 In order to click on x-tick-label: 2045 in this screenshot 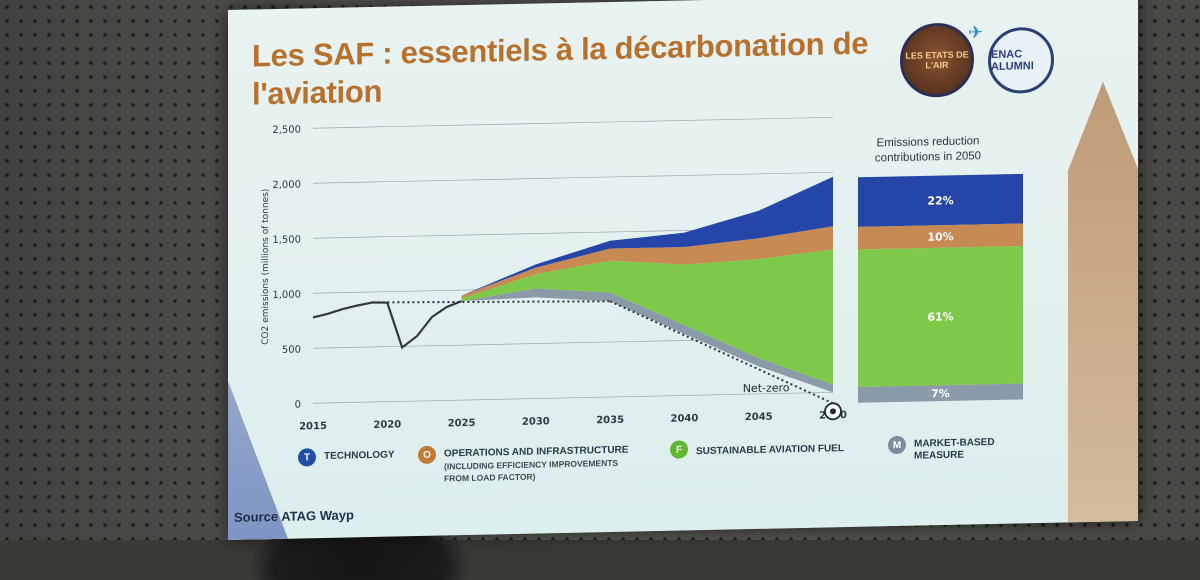, I will do `click(759, 418)`.